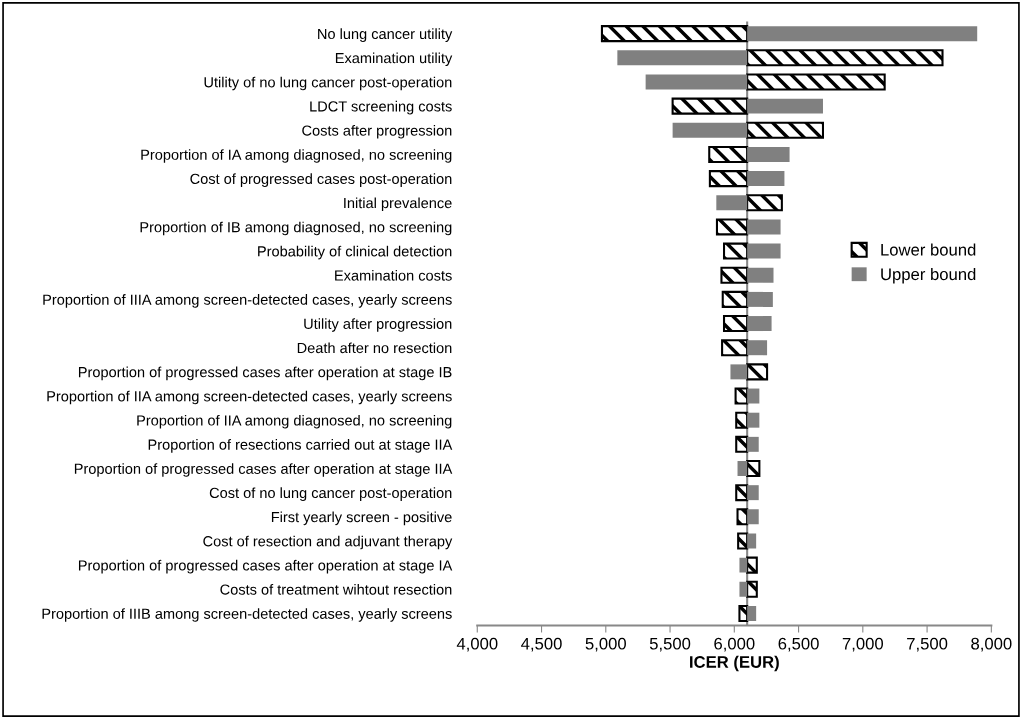  What do you see at coordinates (336, 589) in the screenshot?
I see `y-tick-label: Costs of treatment wihtout resection` at bounding box center [336, 589].